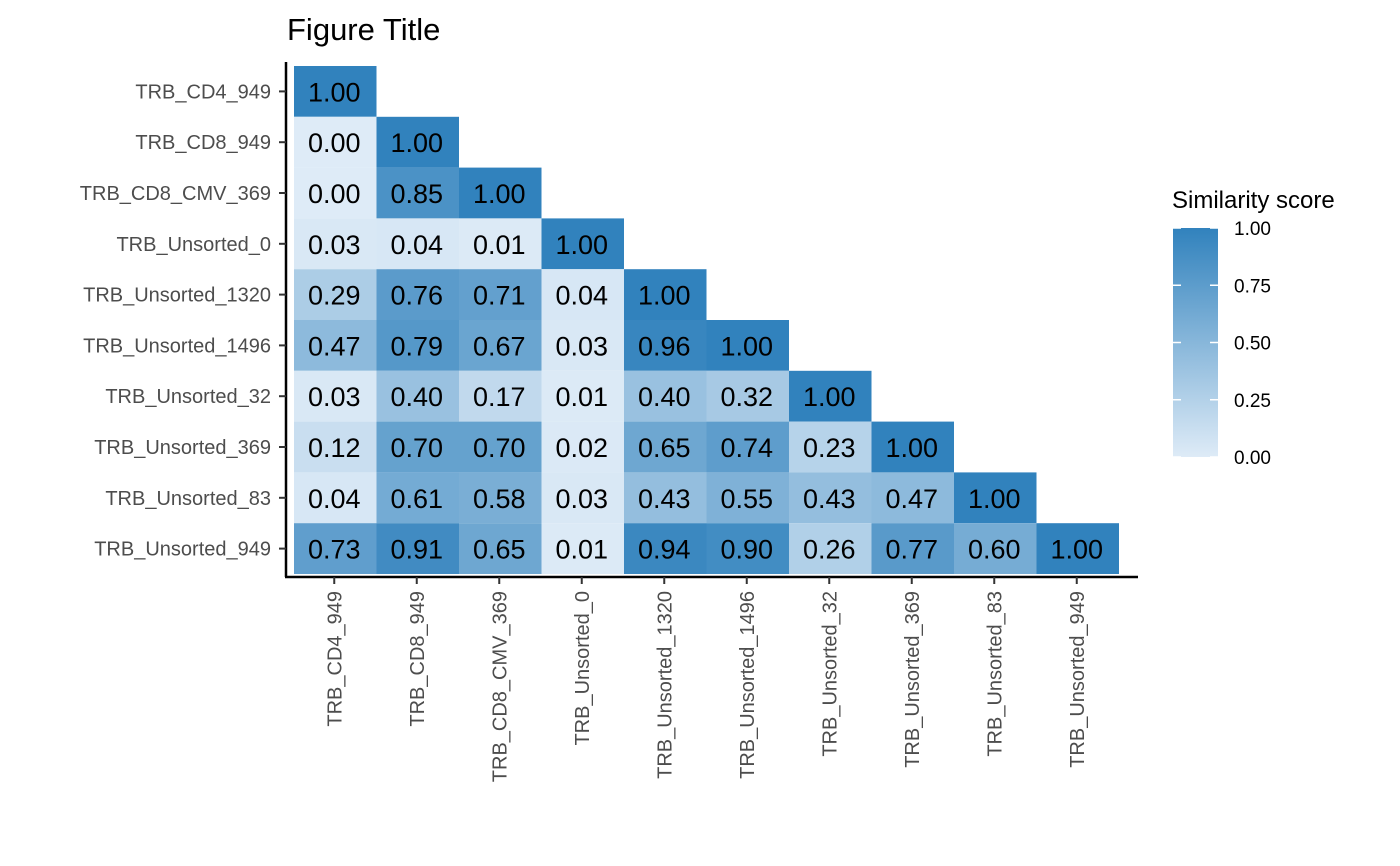  Describe the element at coordinates (748, 685) in the screenshot. I see `x-tick-label: TRB_Unsorted_1496` at that location.